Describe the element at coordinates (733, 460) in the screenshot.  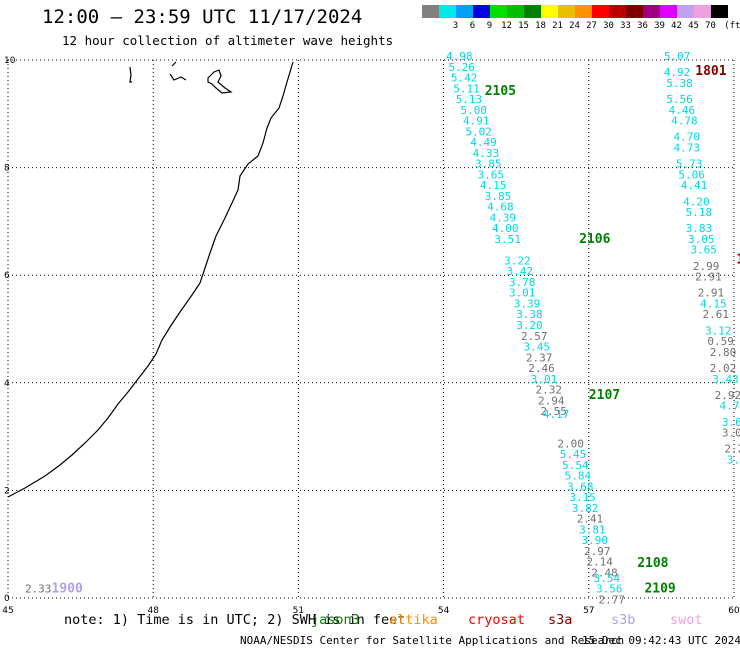
I see `wave-height-value: 3.2` at that location.